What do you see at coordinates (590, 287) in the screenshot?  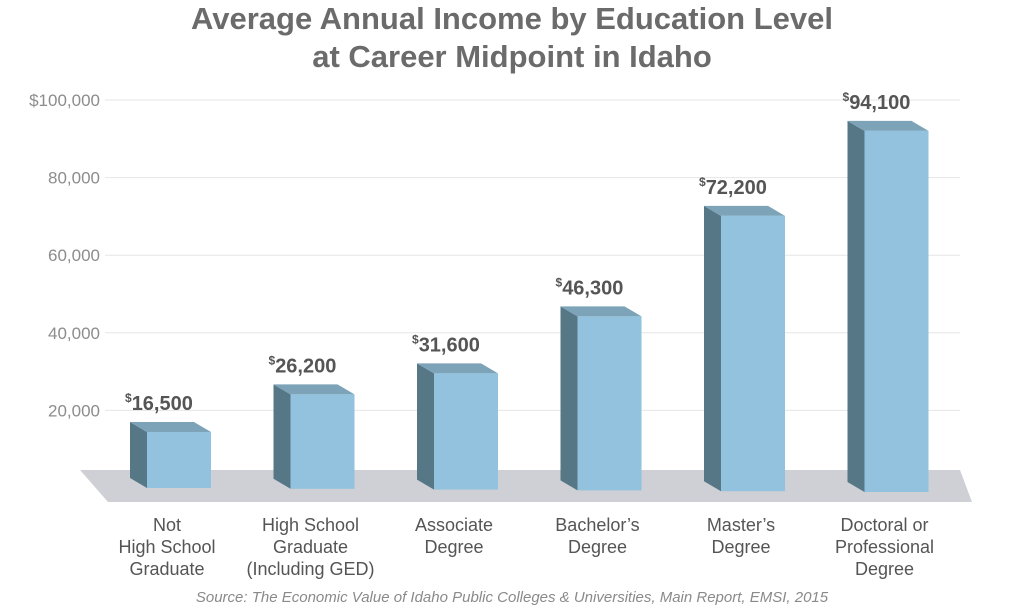 I see `bar-value-label: $46,300` at bounding box center [590, 287].